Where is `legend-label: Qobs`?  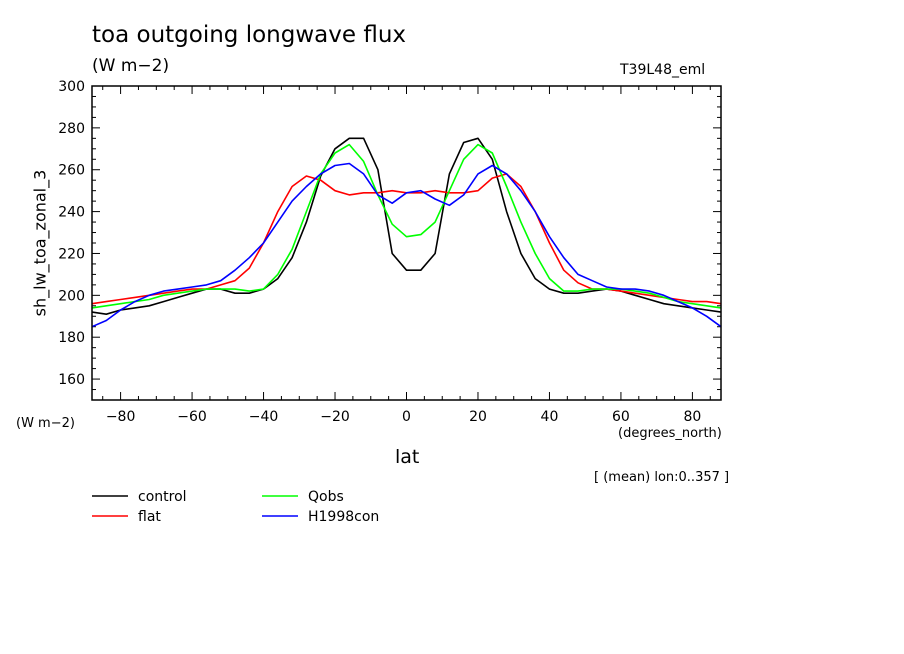 legend-label: Qobs is located at coordinates (326, 497).